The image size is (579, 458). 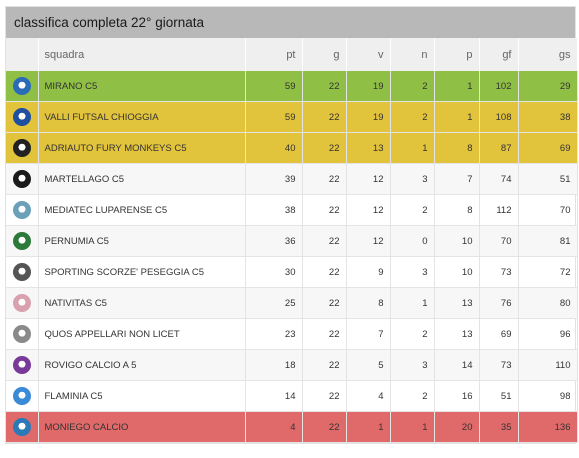 I want to click on table-row: VALLI FUTSAL CHIOGGIA592219211083870, so click(x=292, y=117).